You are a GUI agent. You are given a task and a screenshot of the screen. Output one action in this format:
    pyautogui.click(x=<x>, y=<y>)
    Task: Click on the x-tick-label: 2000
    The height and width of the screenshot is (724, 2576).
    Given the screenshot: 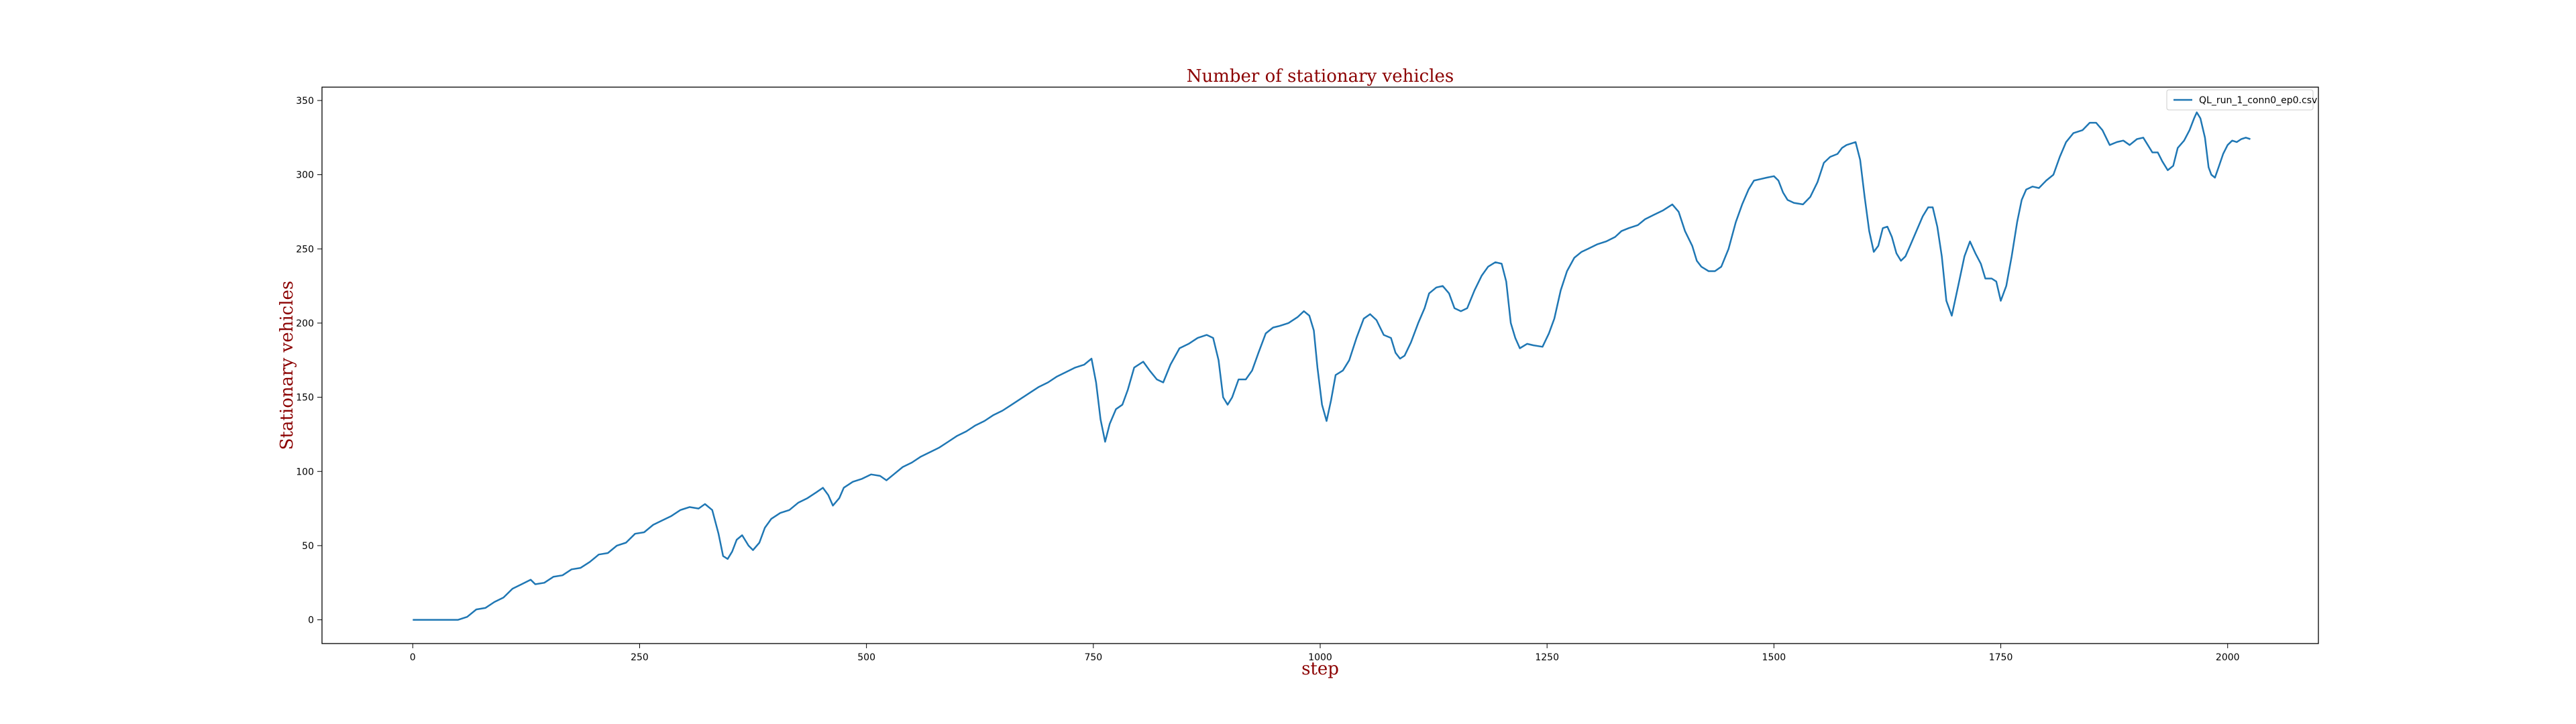 What is the action you would take?
    pyautogui.click(x=2228, y=657)
    